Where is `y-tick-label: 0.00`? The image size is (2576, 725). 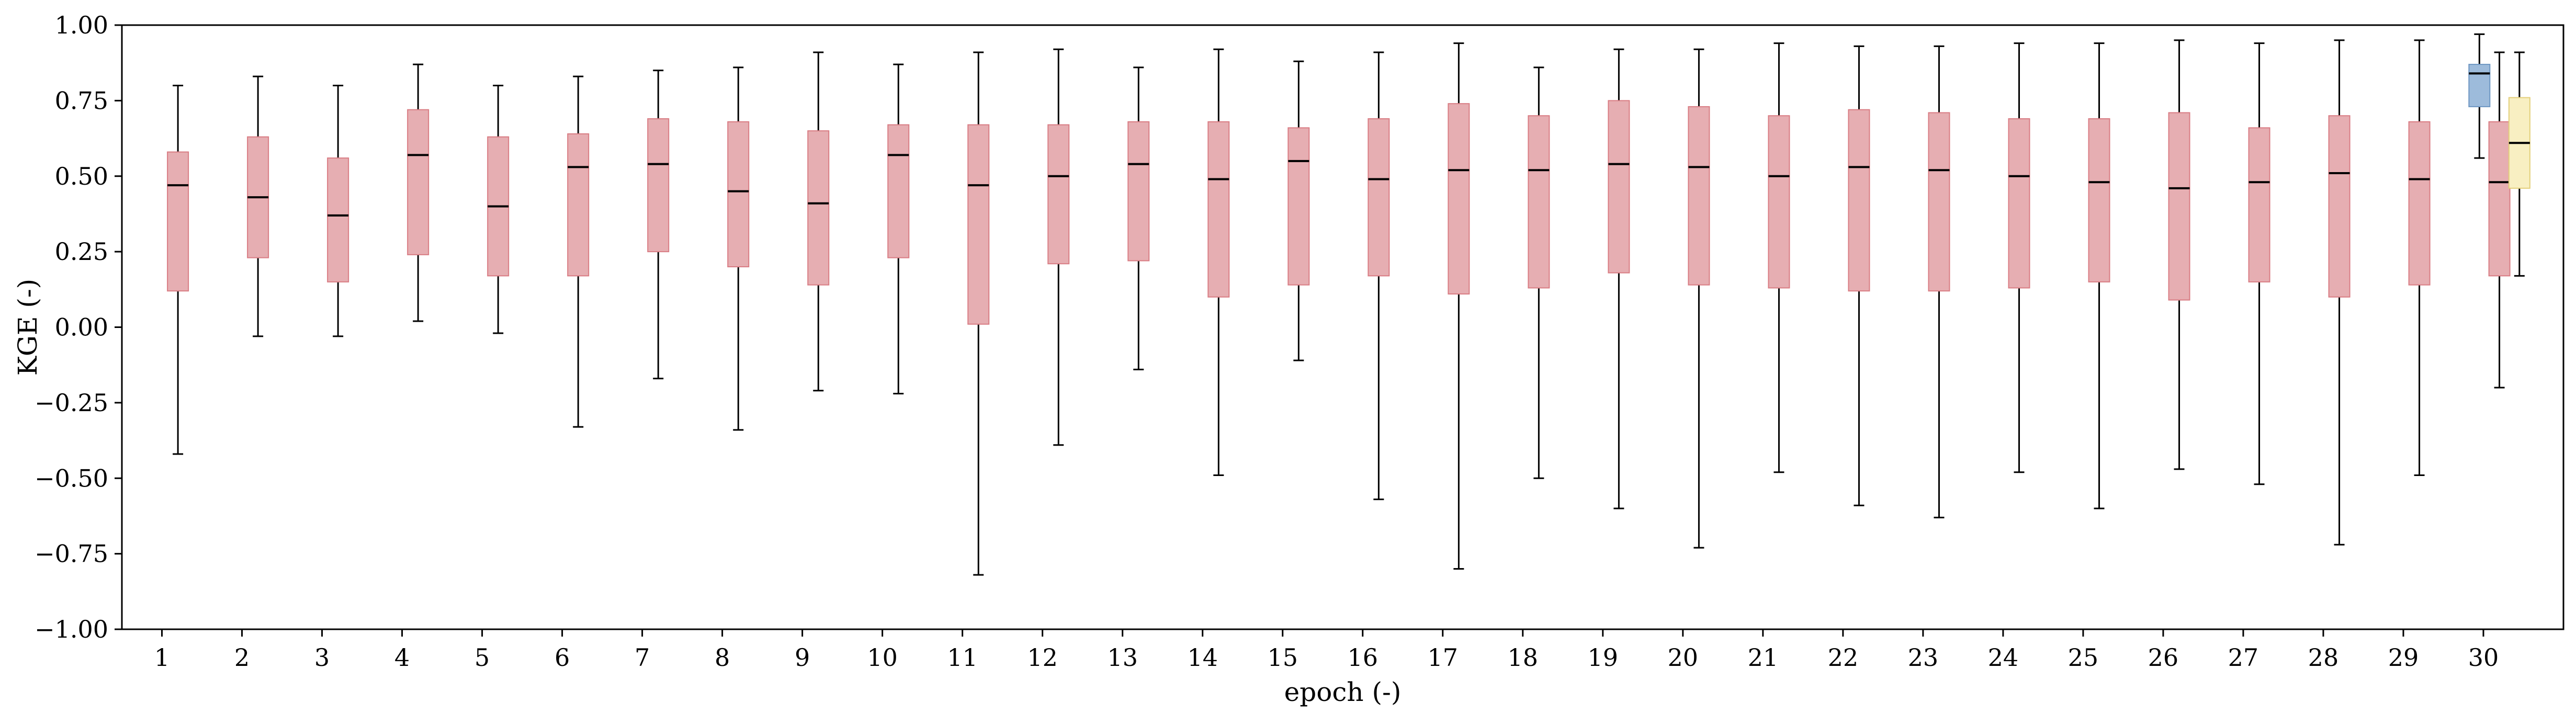
y-tick-label: 0.00 is located at coordinates (82, 327).